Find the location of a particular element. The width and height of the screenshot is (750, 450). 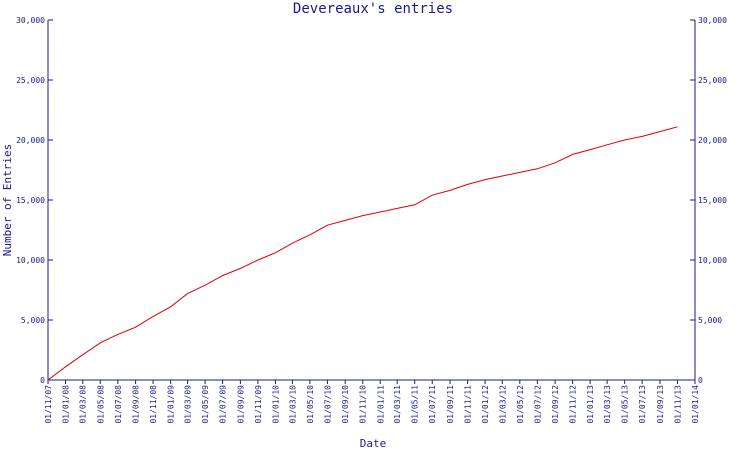

x-tick-label: 01/03/12 is located at coordinates (502, 404).